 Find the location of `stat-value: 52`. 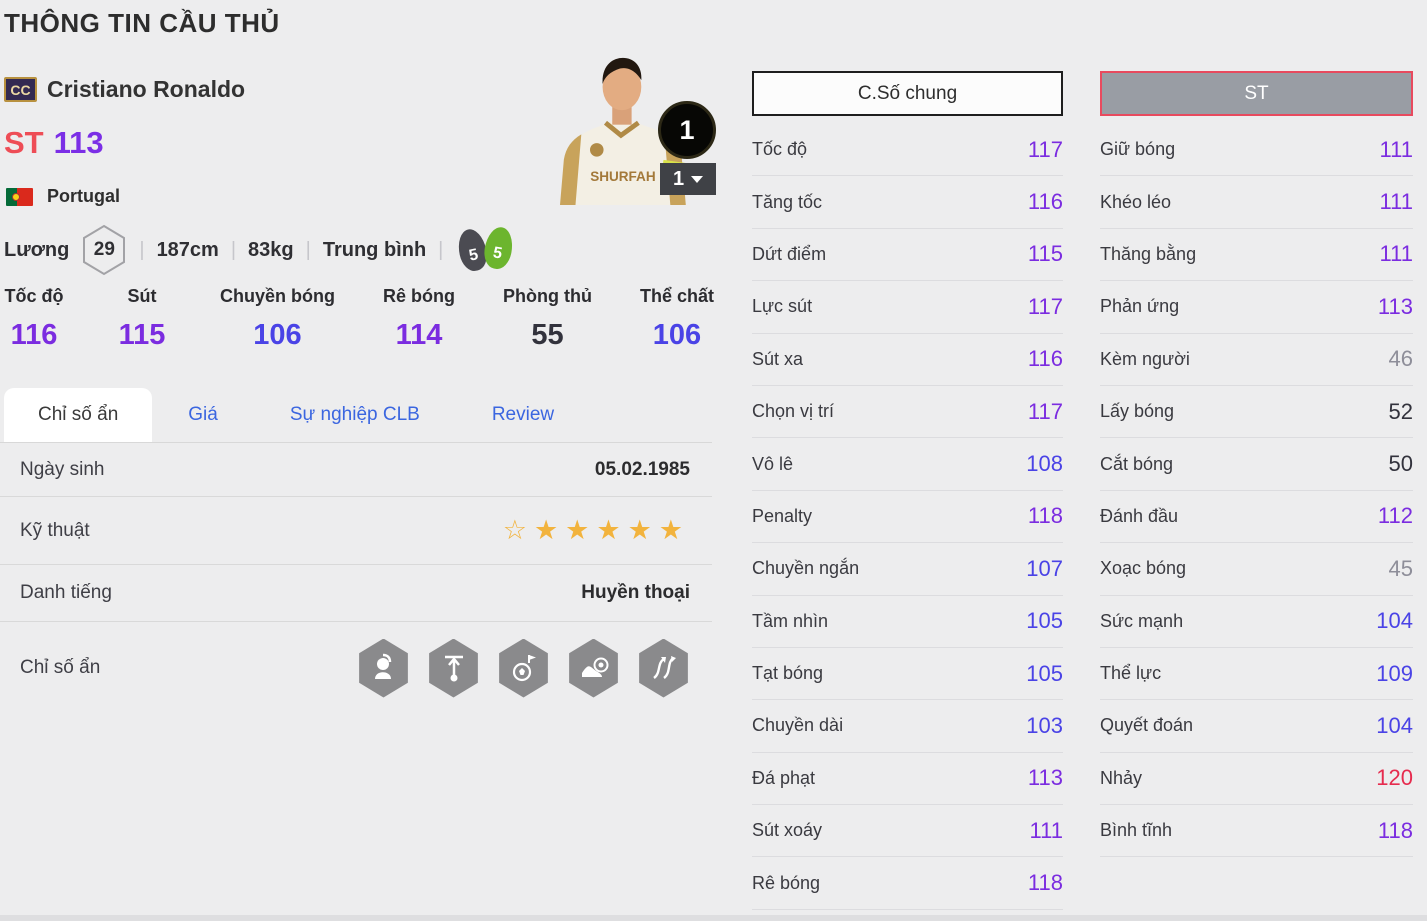

stat-value: 52 is located at coordinates (1400, 411).